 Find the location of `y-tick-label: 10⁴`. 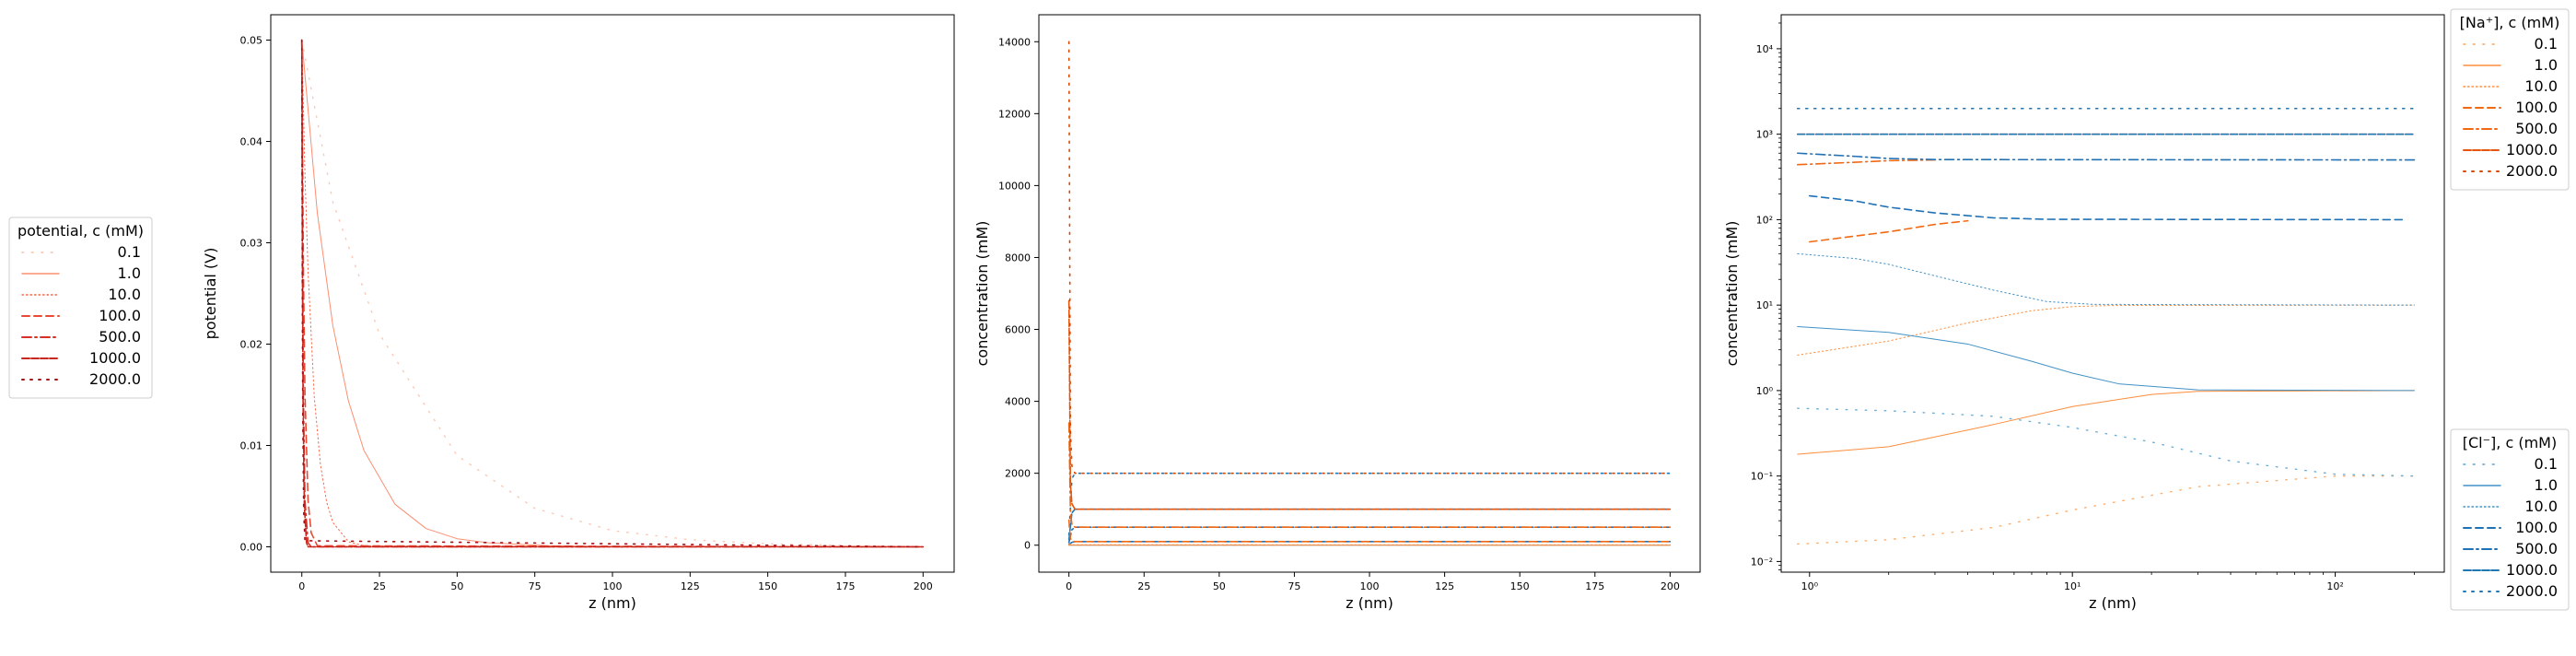

y-tick-label: 10⁴ is located at coordinates (1765, 49).